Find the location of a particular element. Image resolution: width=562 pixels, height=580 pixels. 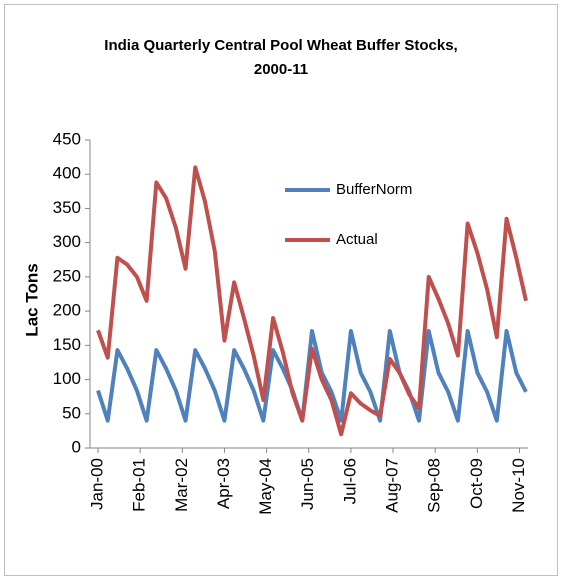

legend-label: Actual is located at coordinates (357, 239).